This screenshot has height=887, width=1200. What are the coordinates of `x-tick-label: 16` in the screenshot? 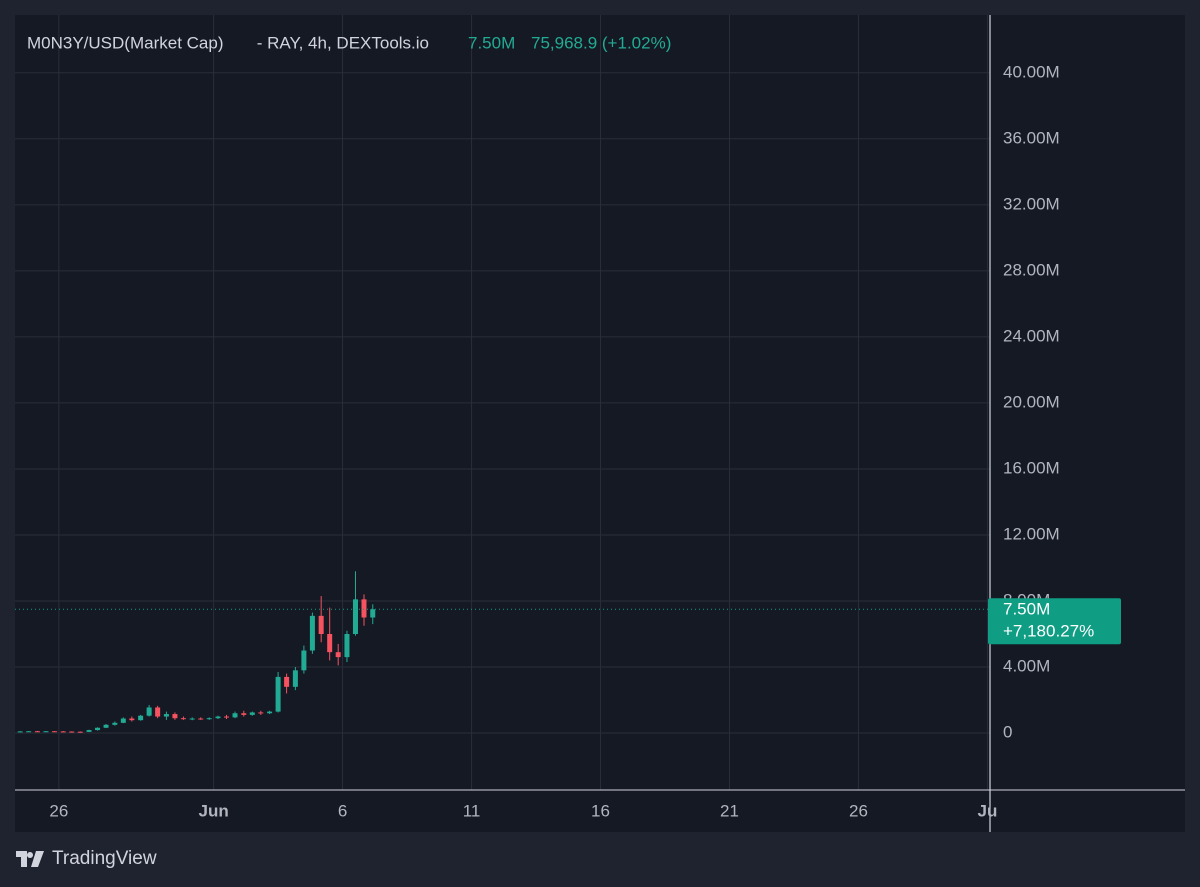 It's located at (600, 810).